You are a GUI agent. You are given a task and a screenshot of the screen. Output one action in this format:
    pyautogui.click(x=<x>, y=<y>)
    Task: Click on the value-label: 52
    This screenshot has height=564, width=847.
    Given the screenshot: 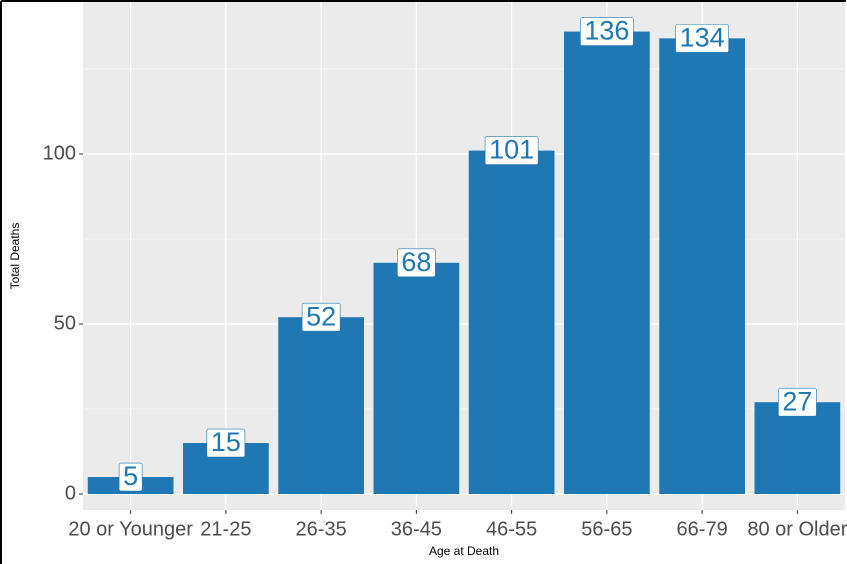 What is the action you would take?
    pyautogui.click(x=321, y=316)
    